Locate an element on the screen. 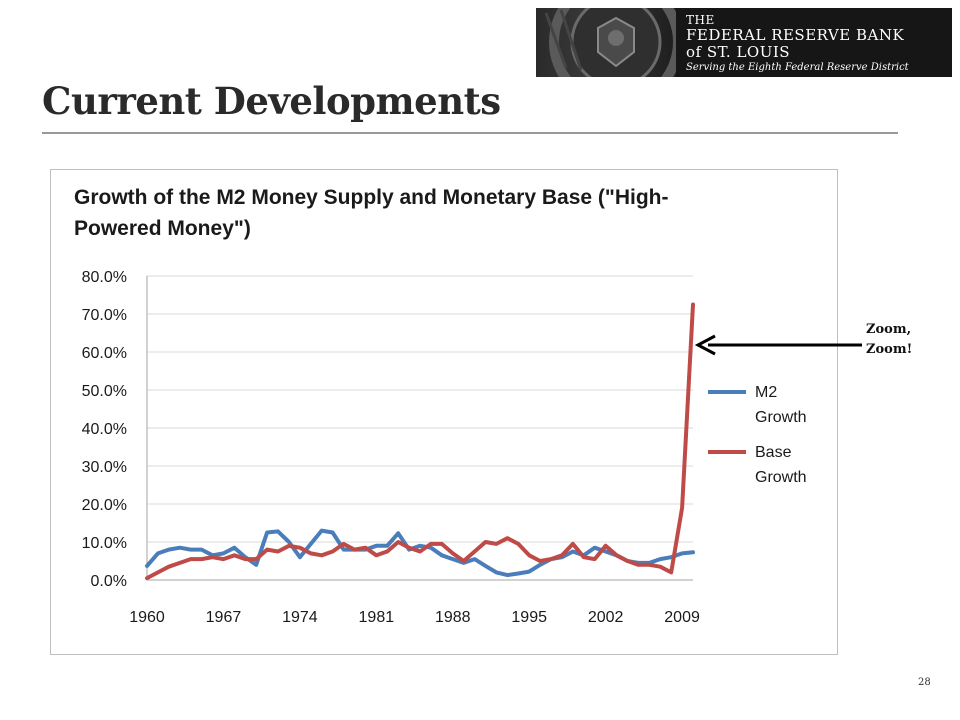 The width and height of the screenshot is (960, 720). x-axis-ticks: 1960 1967 1974 1981 1988 1995 2002 2009 is located at coordinates (414, 617).